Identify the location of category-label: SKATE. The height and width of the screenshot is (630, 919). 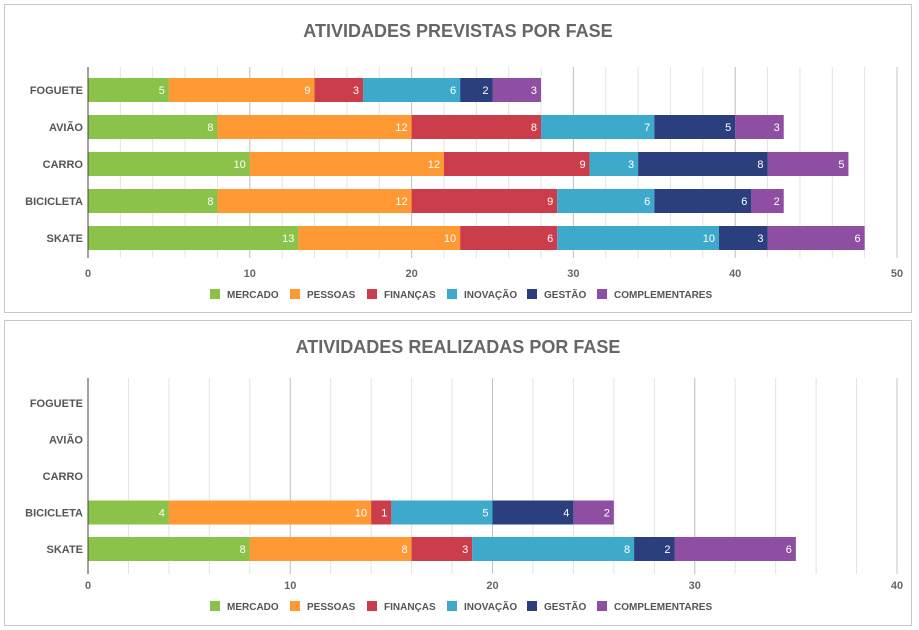
(65, 550).